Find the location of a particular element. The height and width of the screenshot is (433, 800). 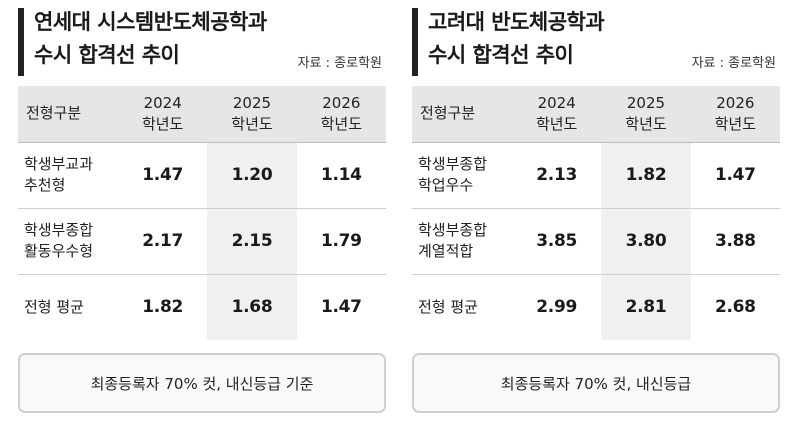

value-cell: 1.14 is located at coordinates (341, 175).